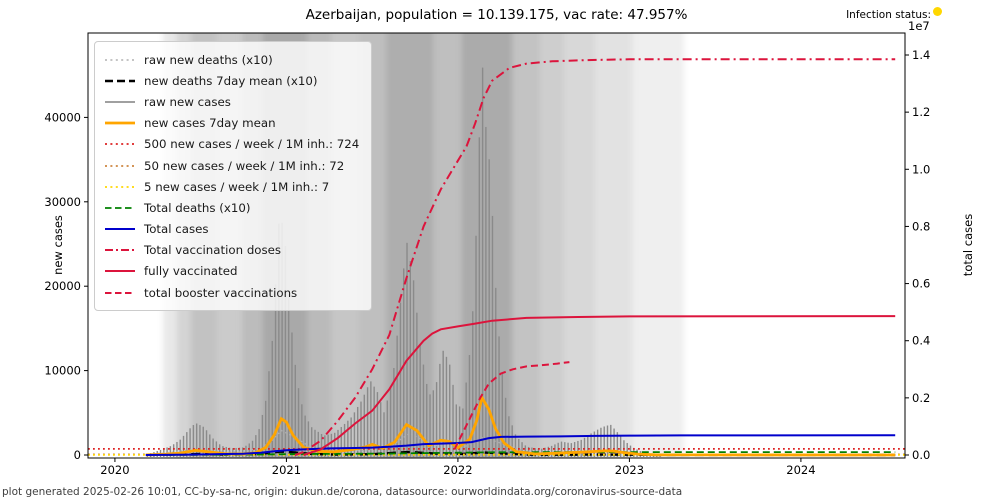  Describe the element at coordinates (232, 271) in the screenshot. I see `legend-item-fully-vaccinated: fully vaccinated` at that location.